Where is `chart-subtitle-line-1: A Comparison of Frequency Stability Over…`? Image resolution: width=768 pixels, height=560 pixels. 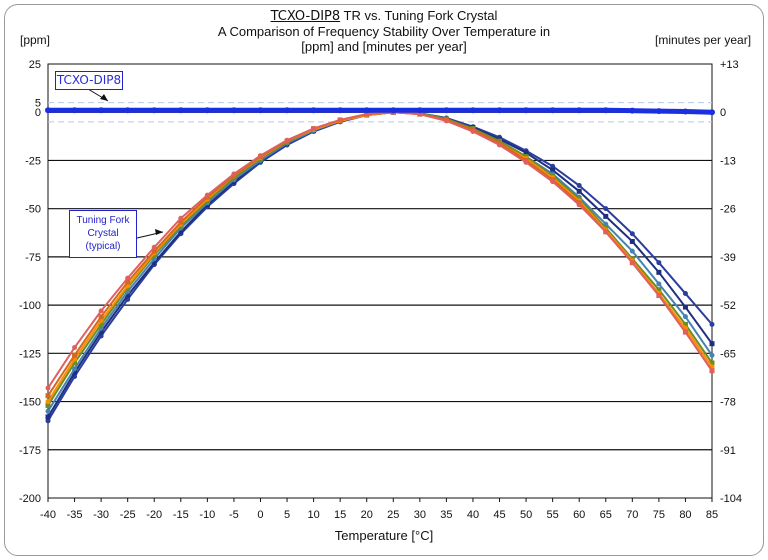 chart-subtitle-line-1: A Comparison of Frequency Stability Over… is located at coordinates (384, 31).